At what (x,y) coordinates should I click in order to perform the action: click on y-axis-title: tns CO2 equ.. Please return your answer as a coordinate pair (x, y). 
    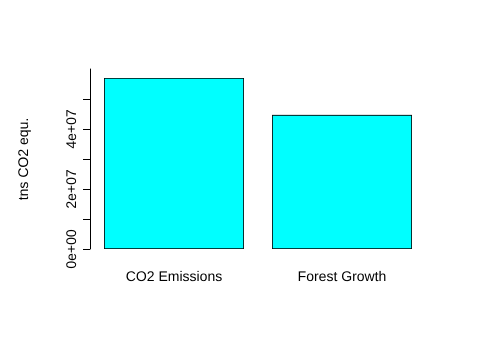
    Looking at the image, I should click on (23, 159).